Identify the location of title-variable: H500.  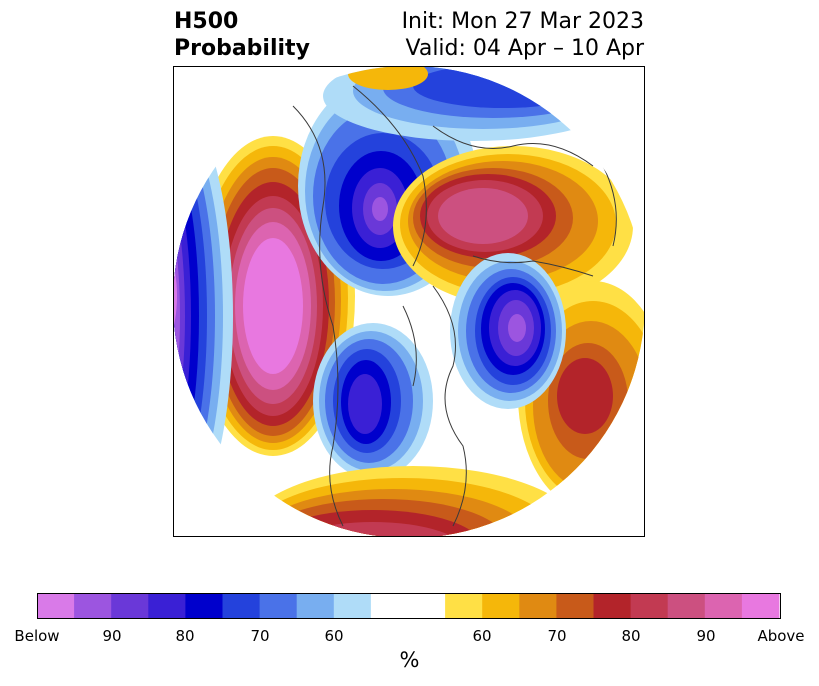
(206, 21).